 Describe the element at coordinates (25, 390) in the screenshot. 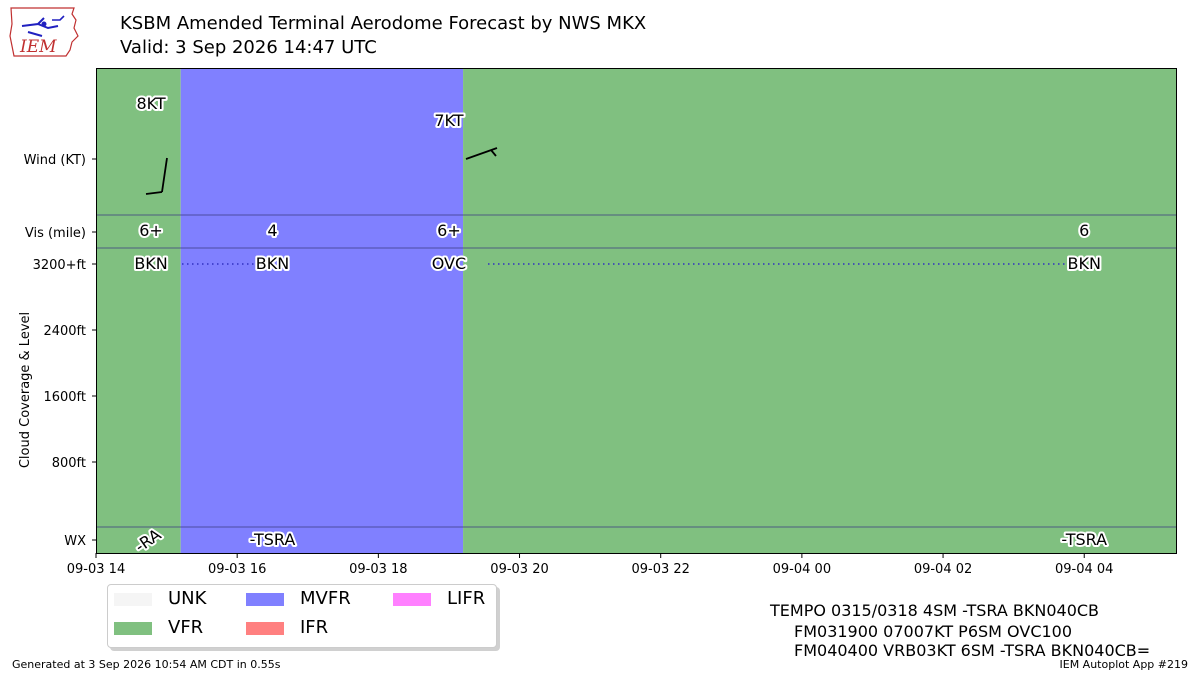

I see `y-label-cloud: Cloud Coverage & Level` at that location.